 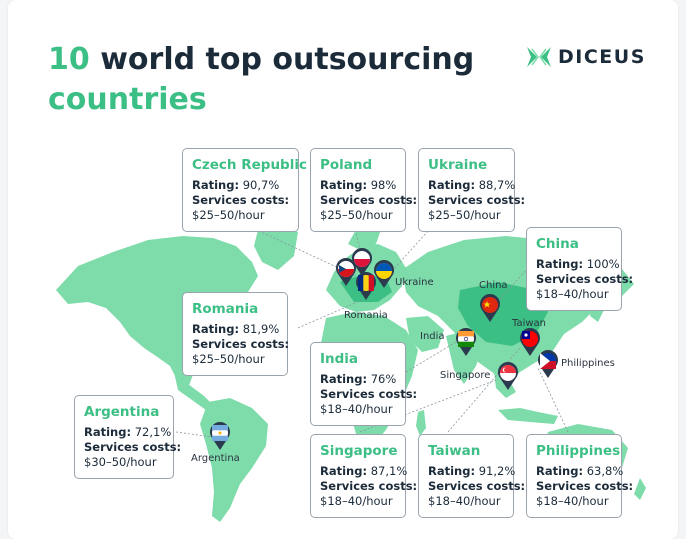 I want to click on rating-value: 98%, so click(x=383, y=185).